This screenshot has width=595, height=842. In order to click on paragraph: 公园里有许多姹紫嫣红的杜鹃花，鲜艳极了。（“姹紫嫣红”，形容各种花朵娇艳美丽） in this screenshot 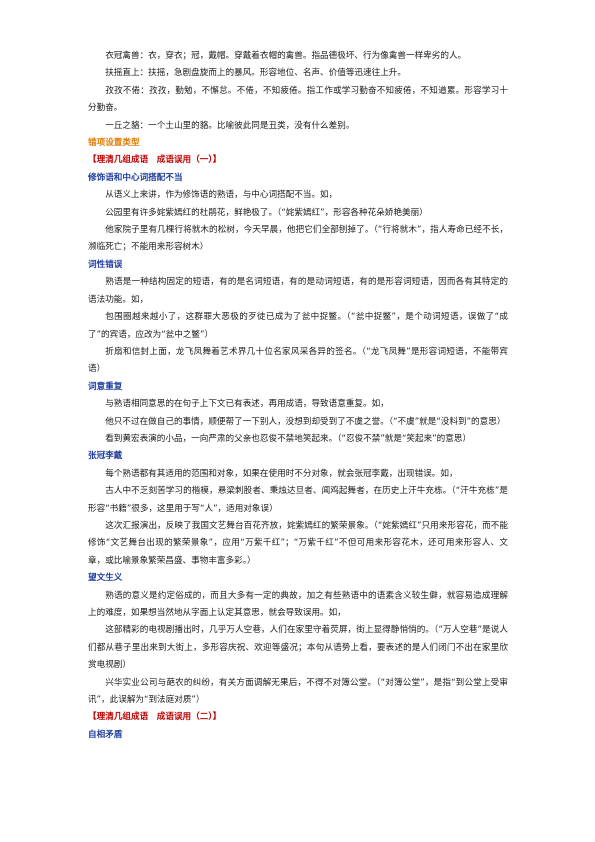, I will do `click(266, 212)`.